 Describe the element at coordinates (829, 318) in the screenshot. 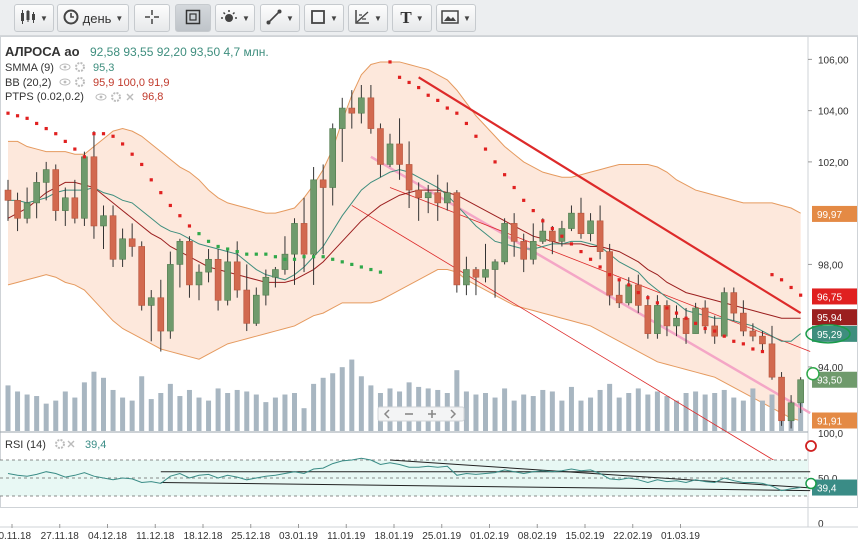

I see `price-badge-label: 95,94` at that location.